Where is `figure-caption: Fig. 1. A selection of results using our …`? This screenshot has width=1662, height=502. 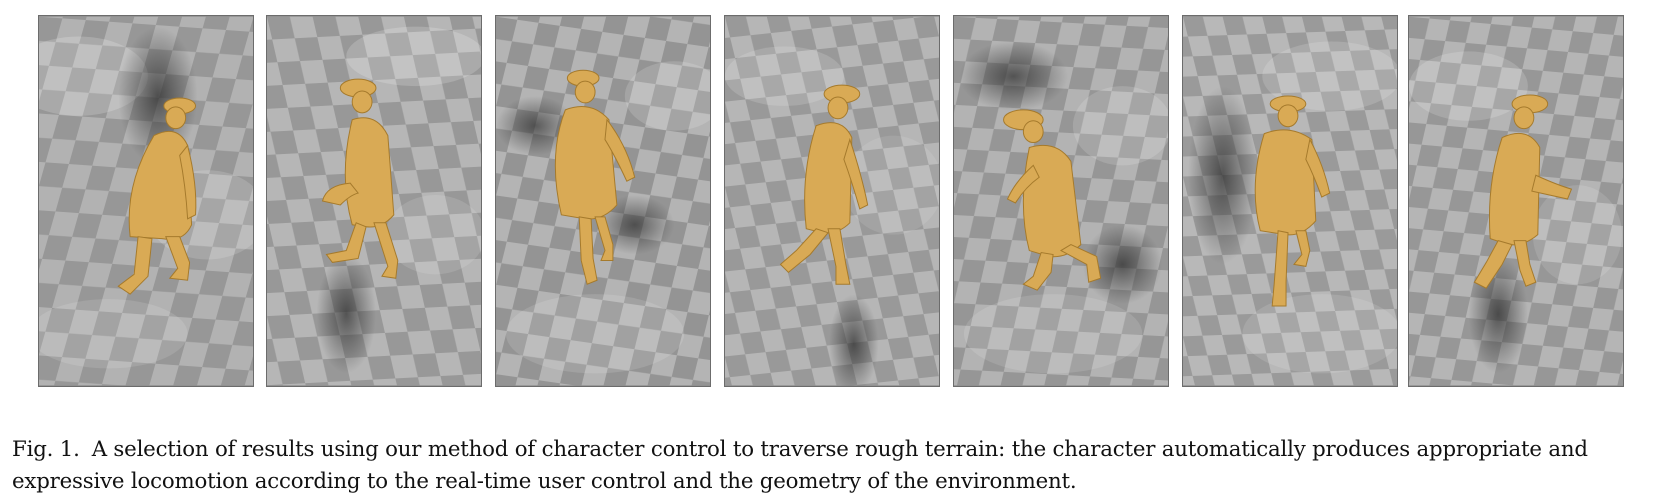
figure-caption: Fig. 1. A selection of results using our … is located at coordinates (832, 466).